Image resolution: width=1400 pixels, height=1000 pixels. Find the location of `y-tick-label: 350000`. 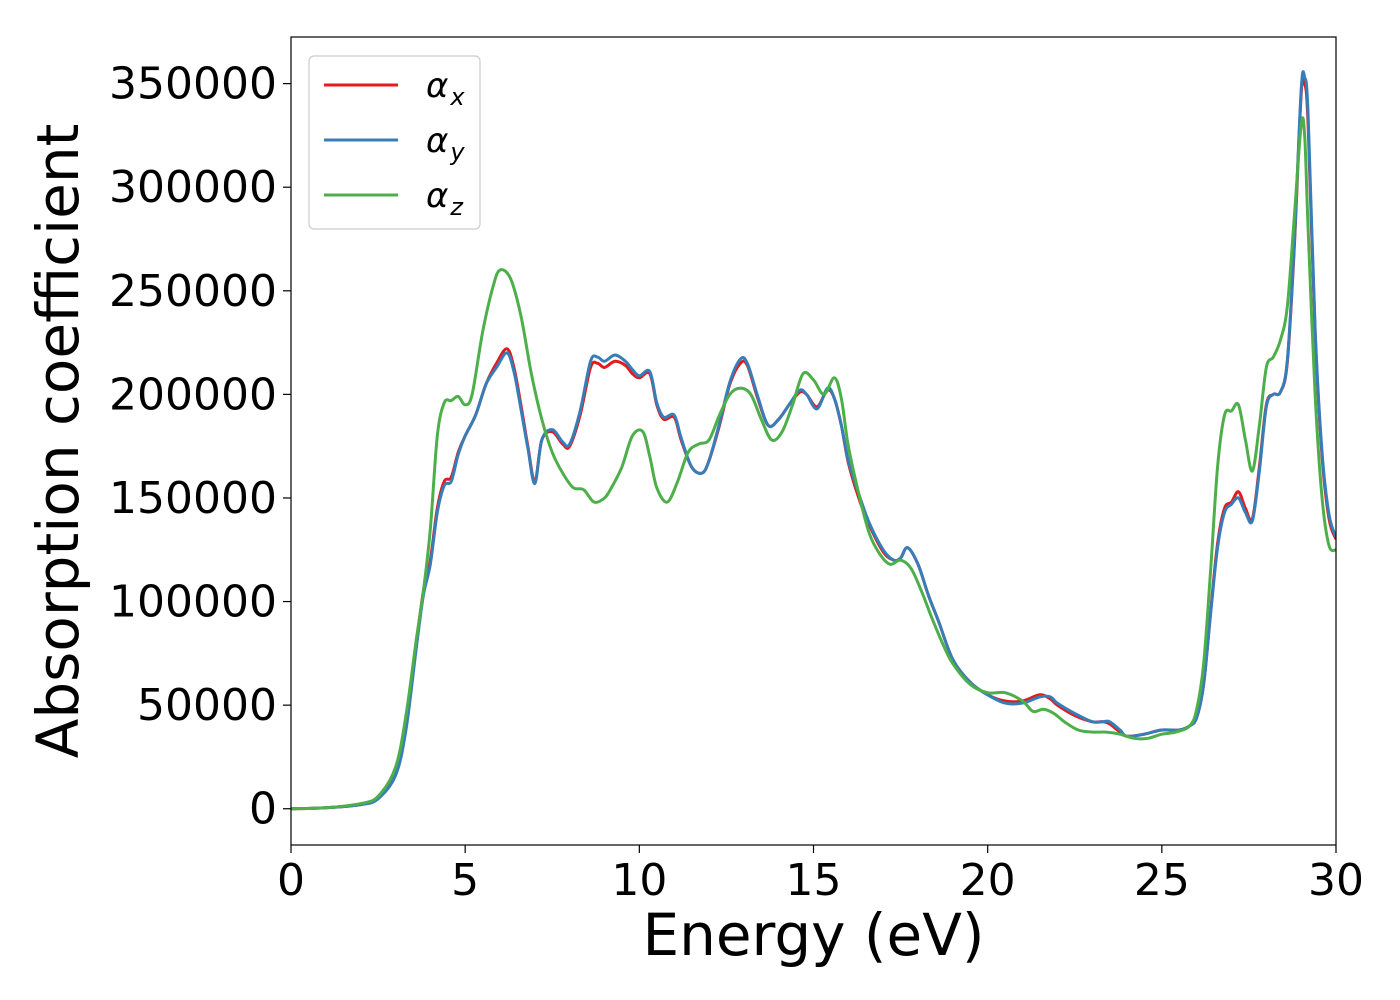

y-tick-label: 350000 is located at coordinates (193, 84).